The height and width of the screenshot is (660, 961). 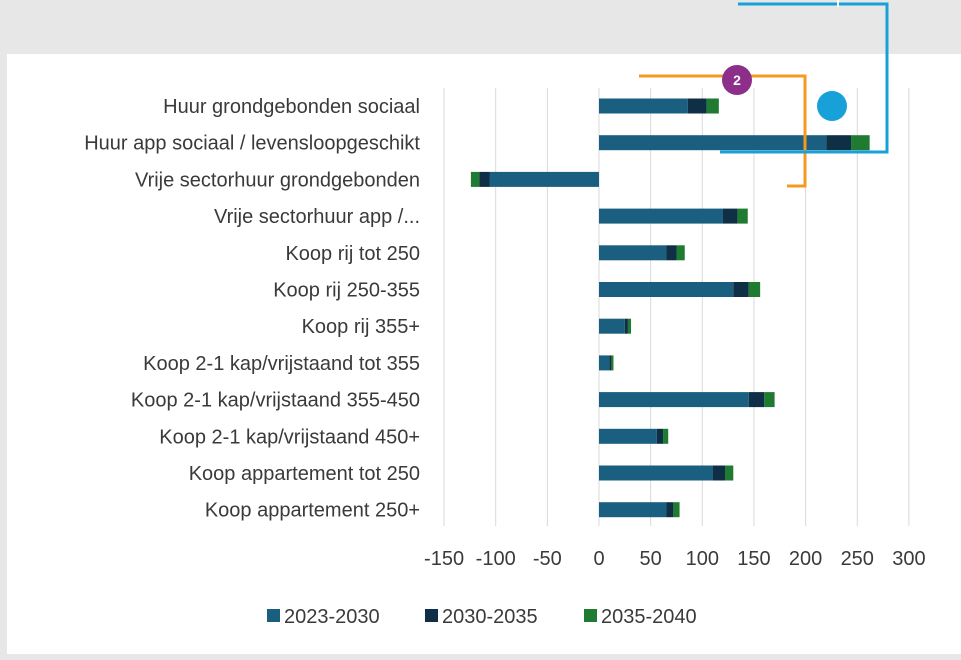 I want to click on x-tick-label: 100, so click(x=702, y=559).